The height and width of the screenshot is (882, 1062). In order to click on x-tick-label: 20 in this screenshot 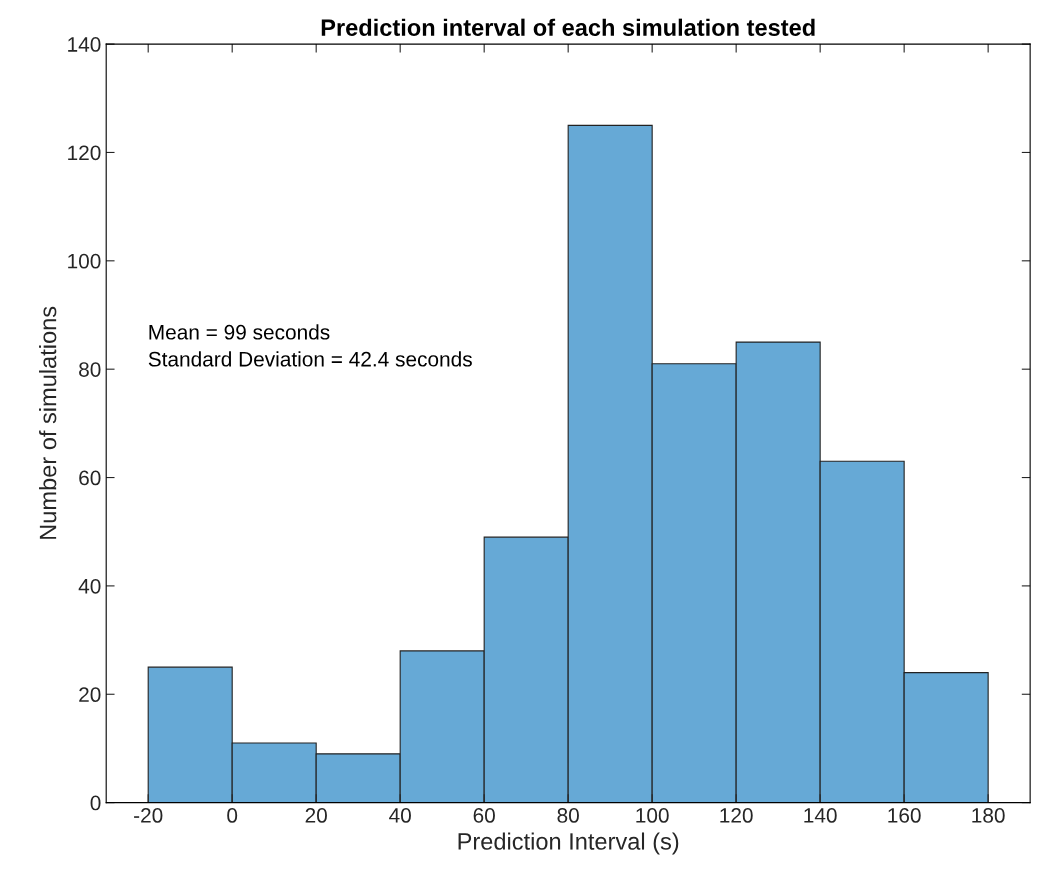, I will do `click(316, 815)`.